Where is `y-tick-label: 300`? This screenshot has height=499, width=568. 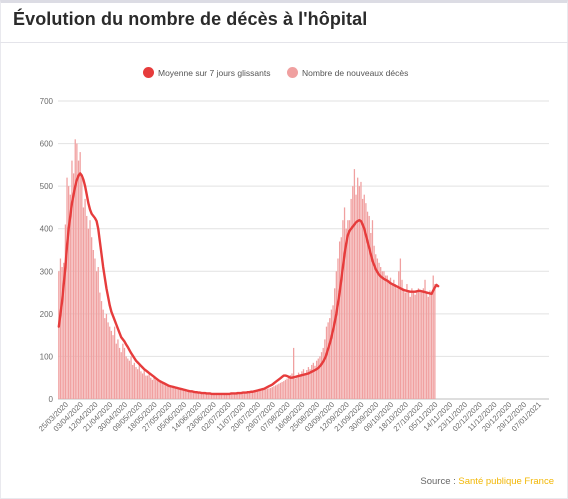
y-tick-label: 300 is located at coordinates (47, 271).